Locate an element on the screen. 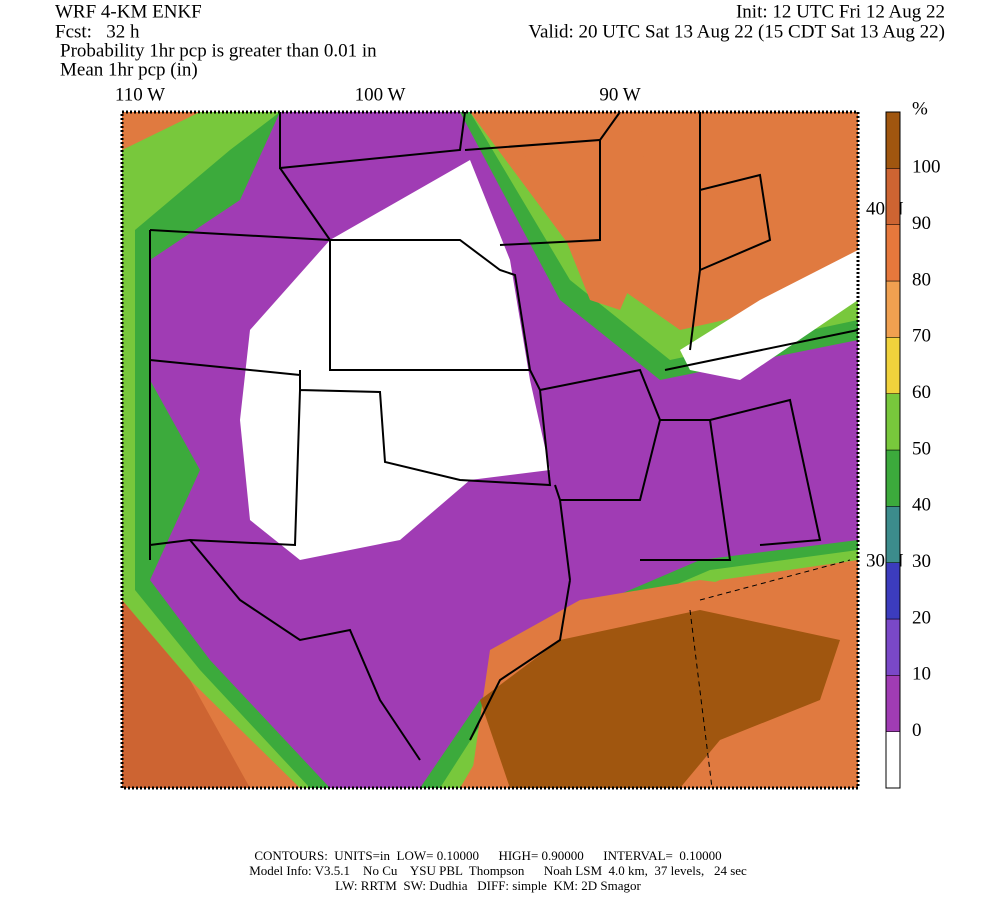 Image resolution: width=1000 pixels, height=900 pixels. longitude-label: 100 W is located at coordinates (380, 94).